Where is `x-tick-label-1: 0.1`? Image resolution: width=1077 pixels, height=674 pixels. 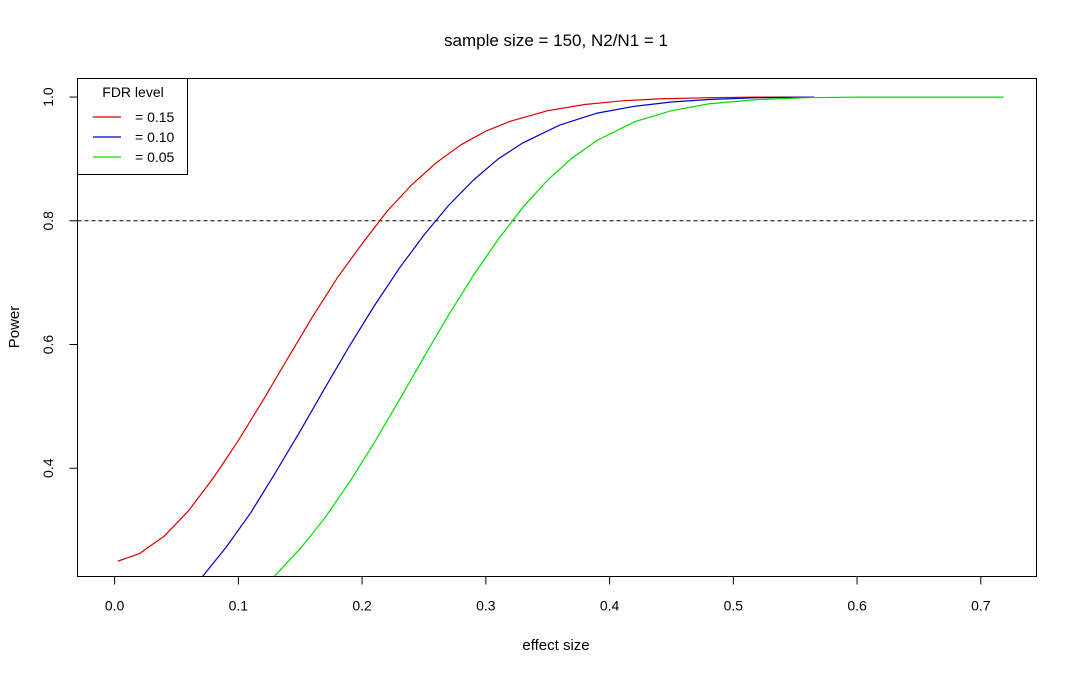 x-tick-label-1: 0.1 is located at coordinates (239, 606).